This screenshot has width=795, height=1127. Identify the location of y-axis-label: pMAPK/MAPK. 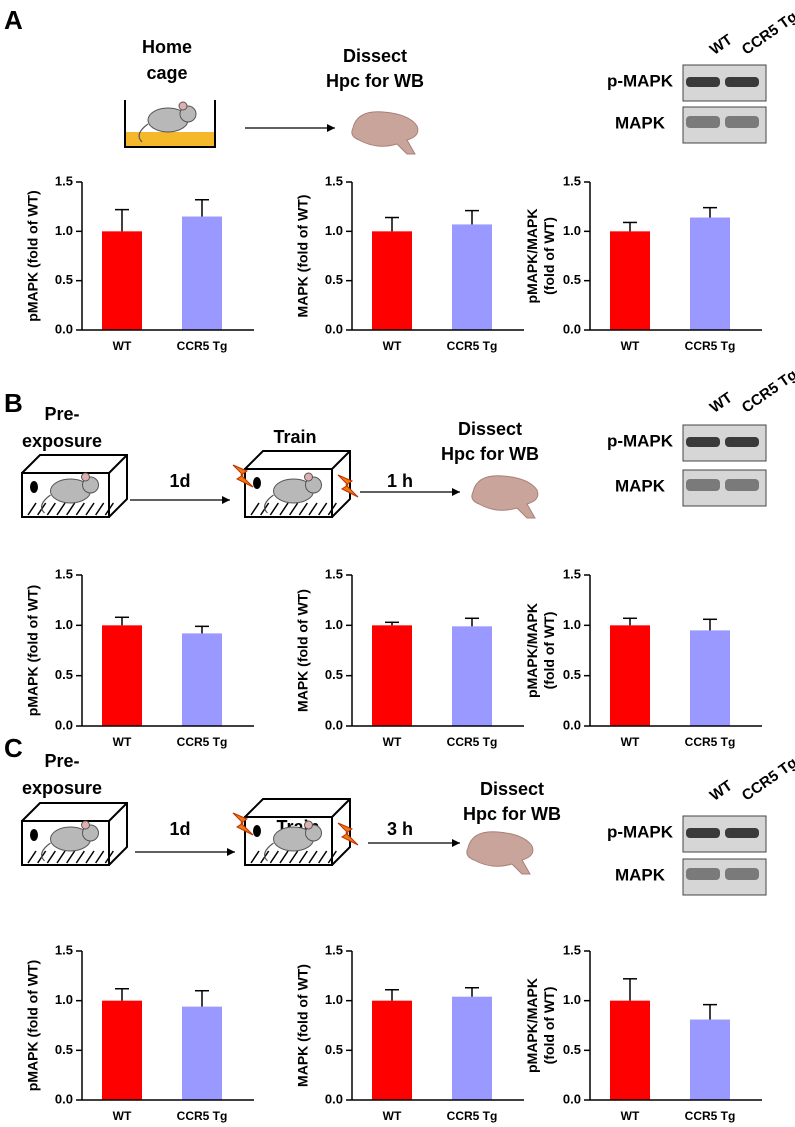
(532, 1025).